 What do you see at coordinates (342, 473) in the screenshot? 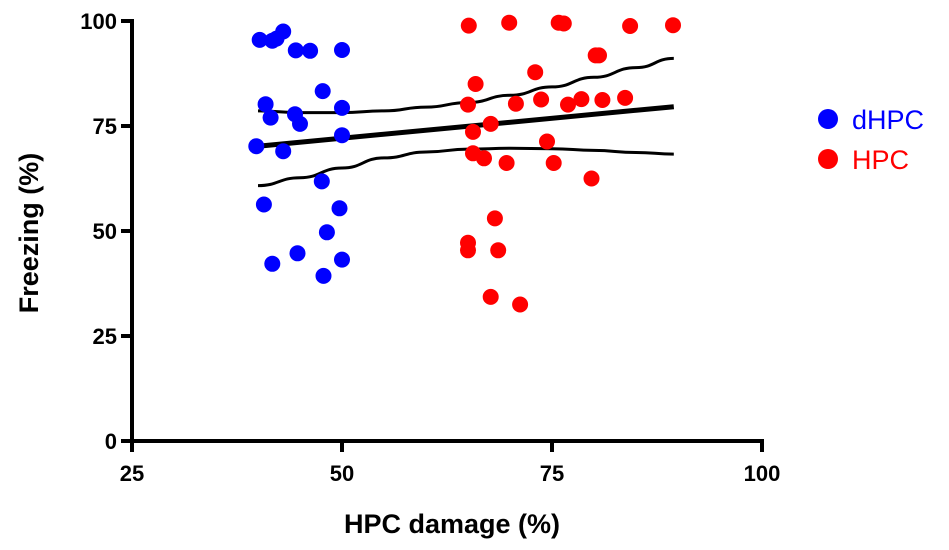
I see `x-tick-label: 50` at bounding box center [342, 473].